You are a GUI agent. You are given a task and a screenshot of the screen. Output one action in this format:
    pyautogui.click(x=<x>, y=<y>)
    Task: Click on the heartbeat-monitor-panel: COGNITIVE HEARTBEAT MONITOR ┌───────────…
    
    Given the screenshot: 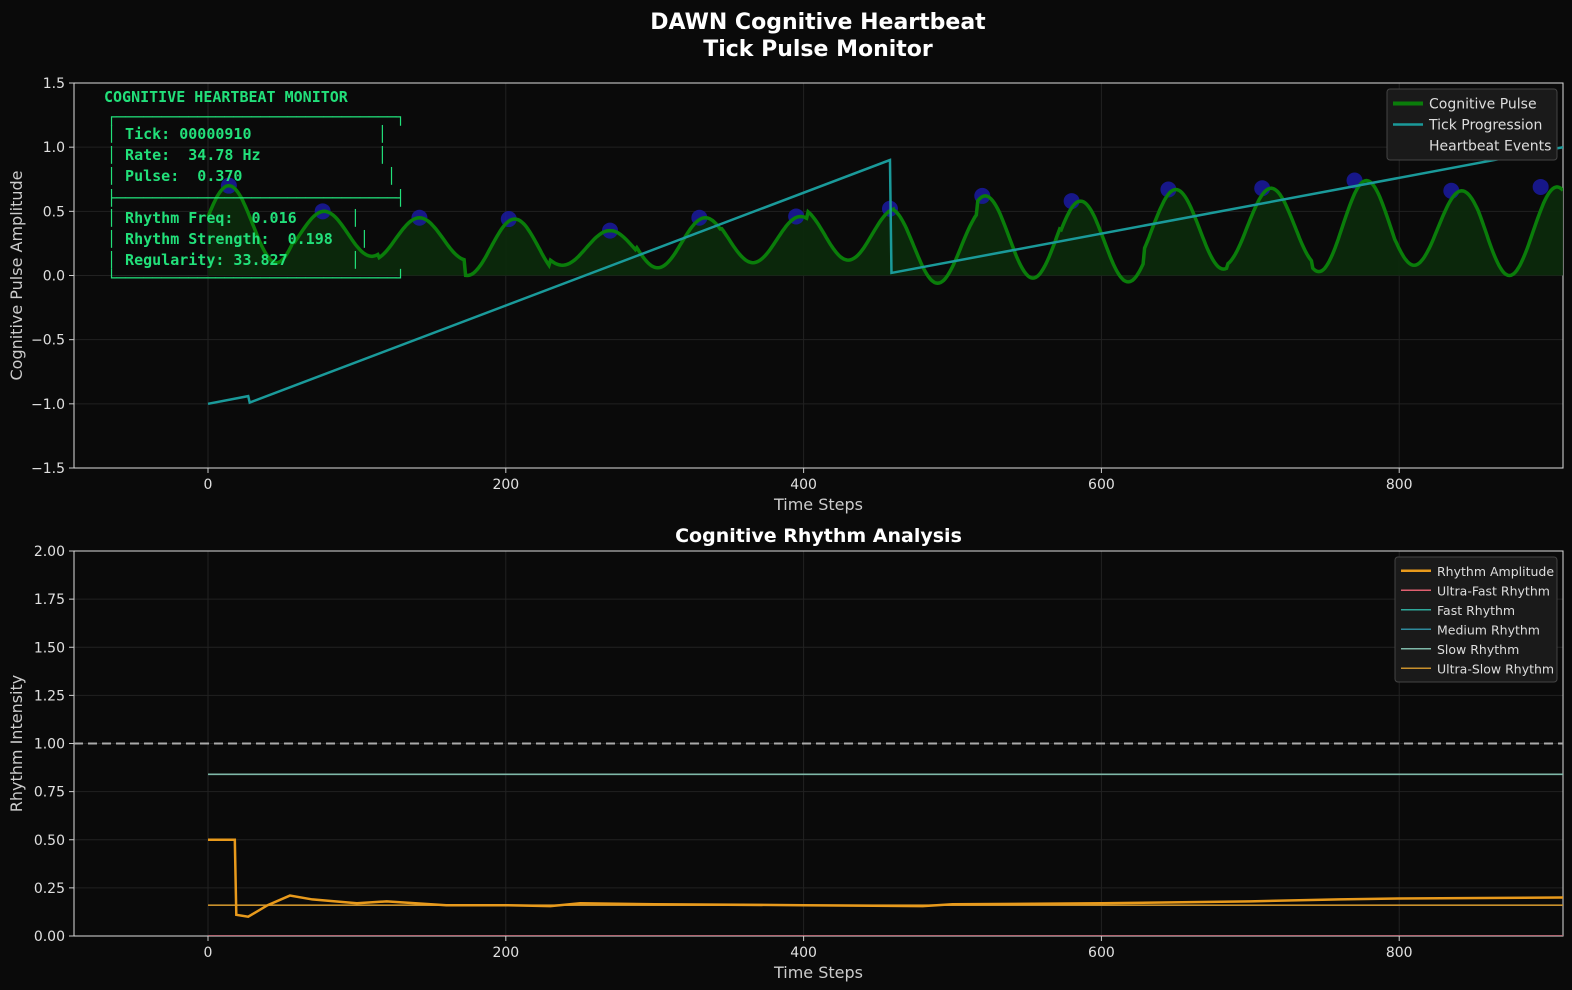 What is the action you would take?
    pyautogui.click(x=254, y=187)
    